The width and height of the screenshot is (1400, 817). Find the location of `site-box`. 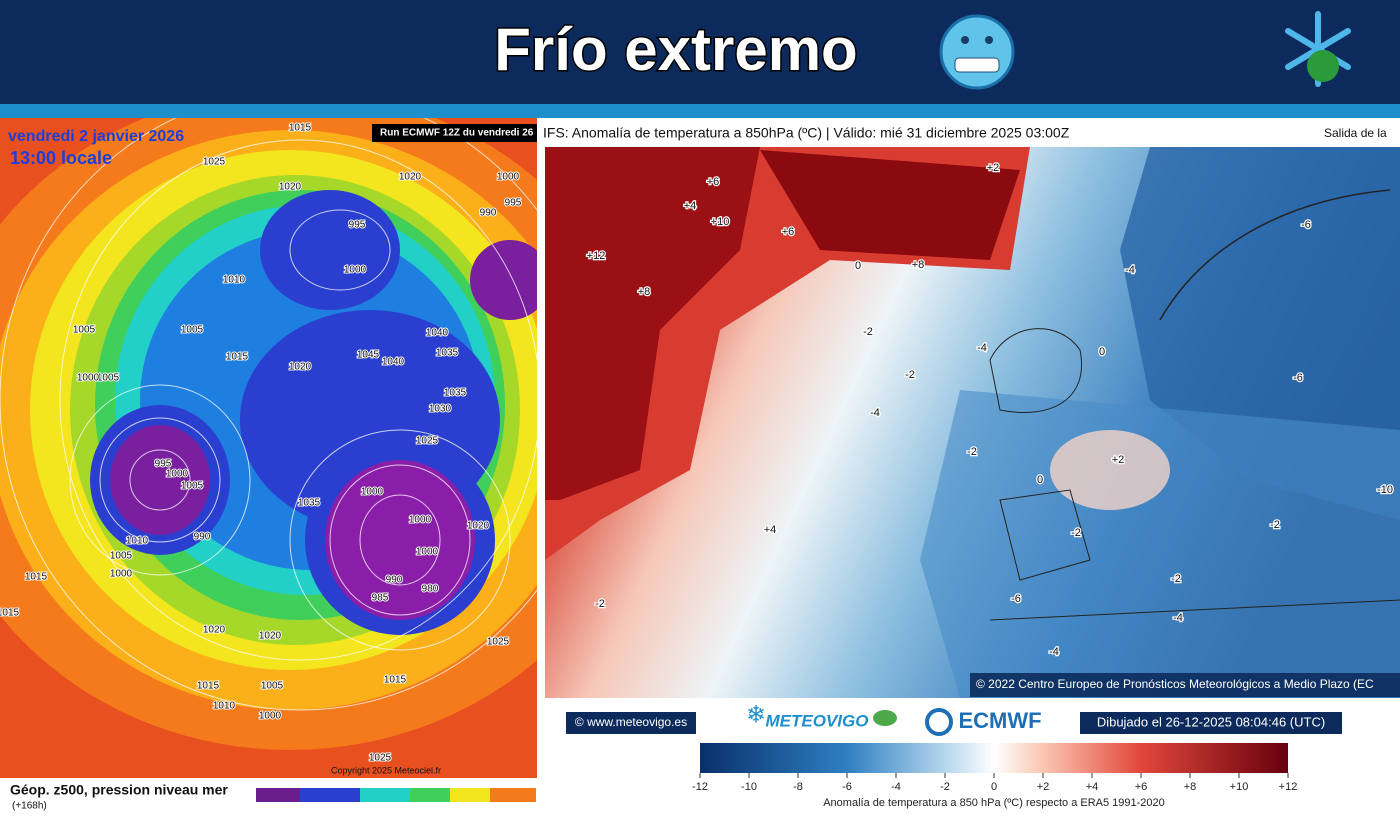

site-box is located at coordinates (631, 723).